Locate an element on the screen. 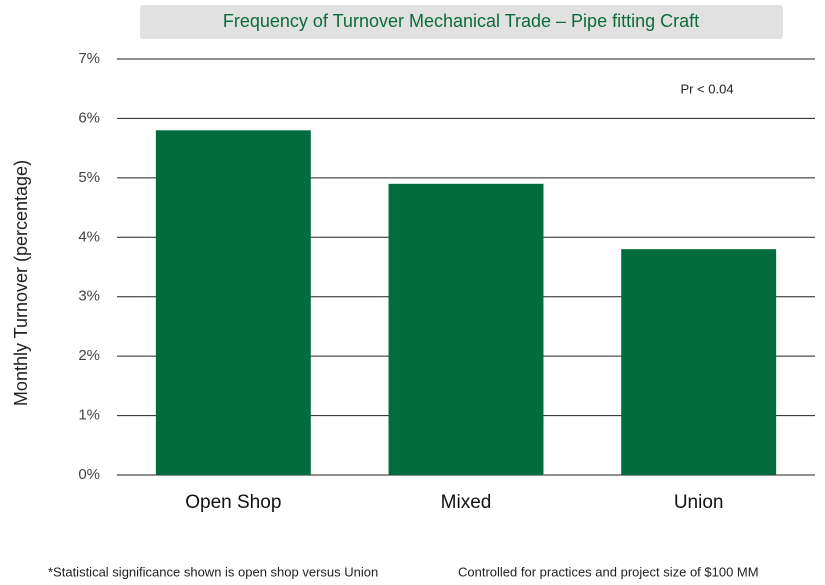  y-tick-label: 5% is located at coordinates (89, 177).